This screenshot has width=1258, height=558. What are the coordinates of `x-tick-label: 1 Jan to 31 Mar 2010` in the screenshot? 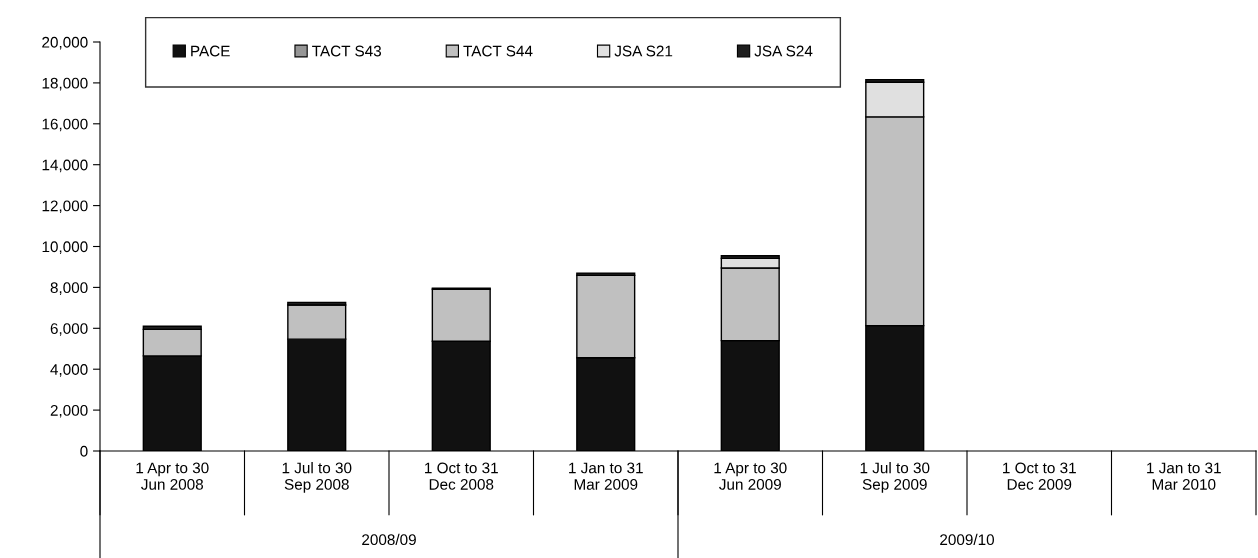 It's located at (1184, 476).